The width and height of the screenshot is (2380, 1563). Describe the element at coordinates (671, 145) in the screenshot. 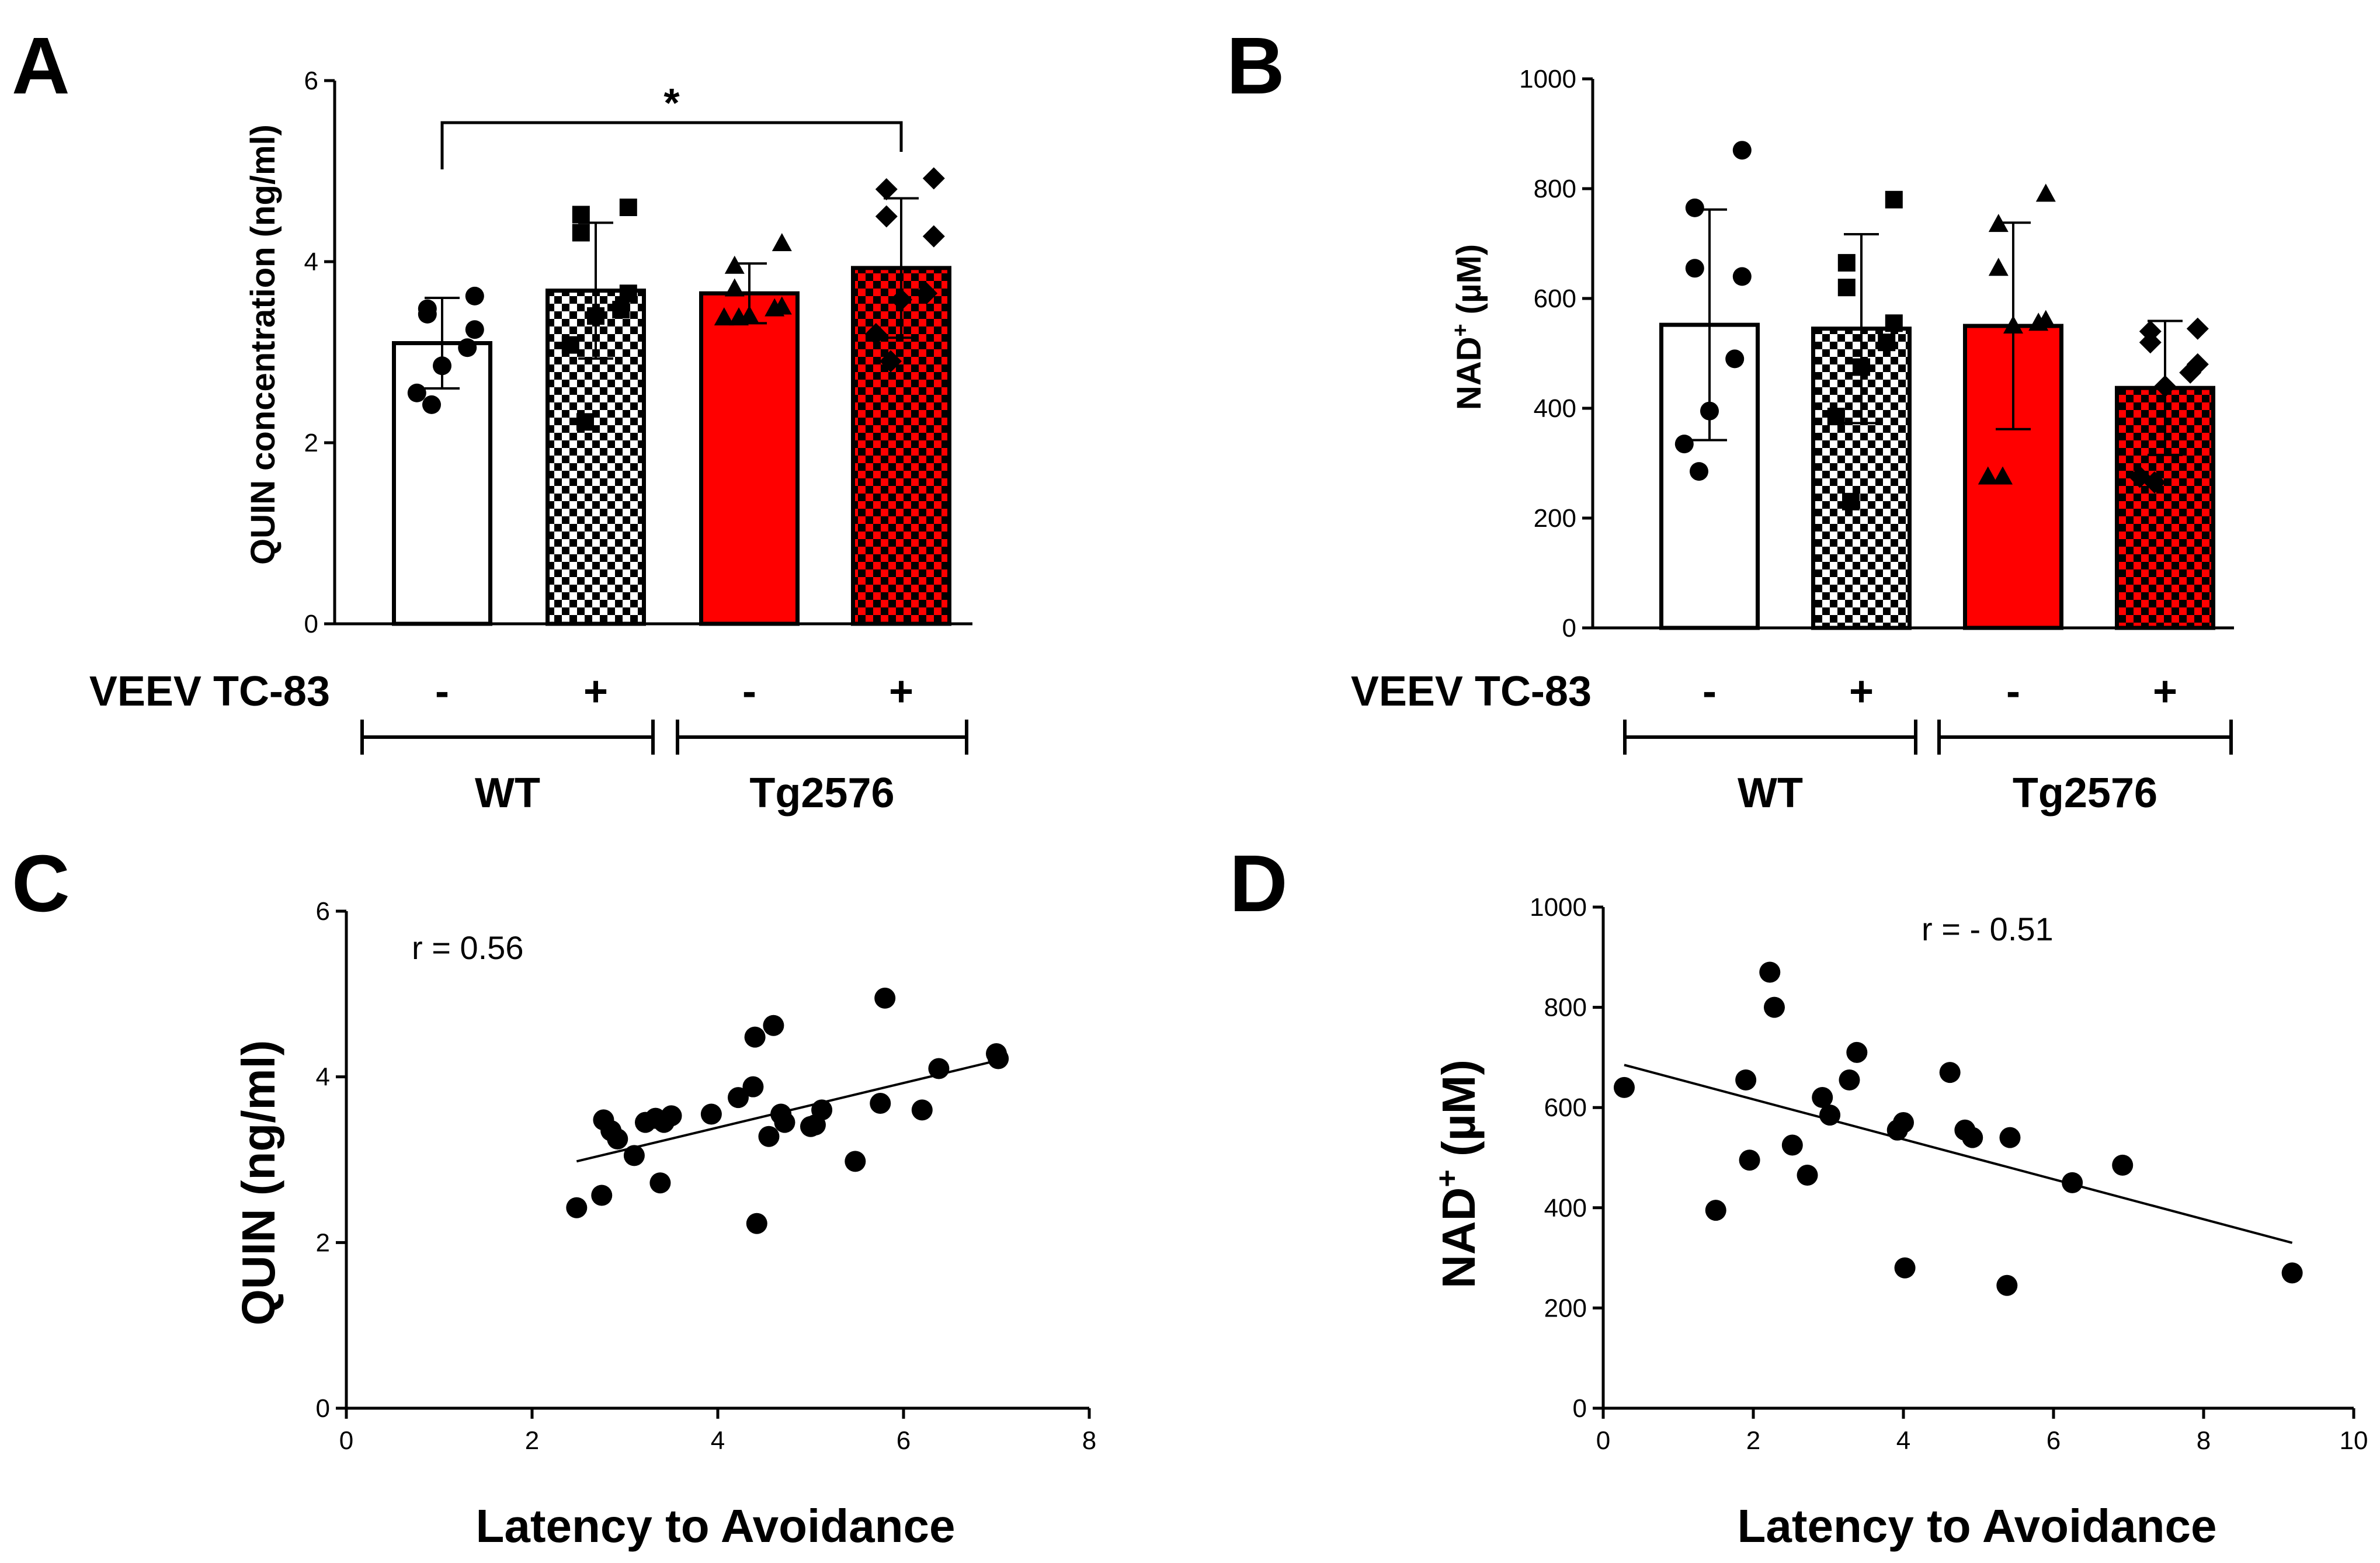

I see `significance-bracket` at that location.